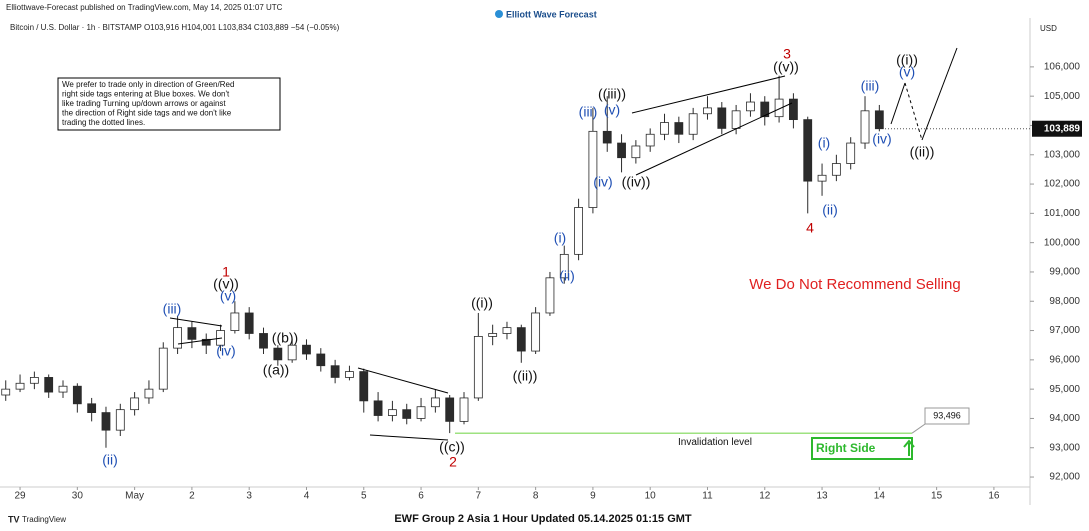 The height and width of the screenshot is (531, 1089). I want to click on warning: We Do Not Recommend Selling, so click(854, 284).